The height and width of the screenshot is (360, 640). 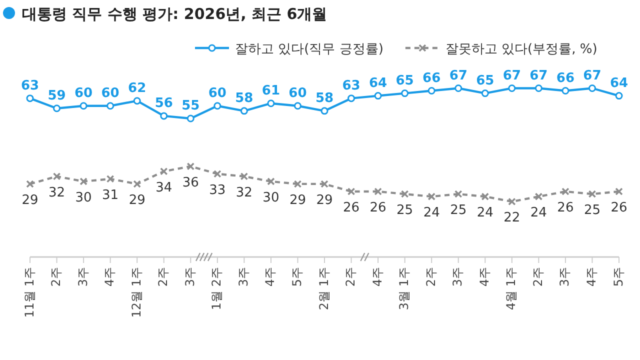 What do you see at coordinates (271, 198) in the screenshot?
I see `data-label: 30` at bounding box center [271, 198].